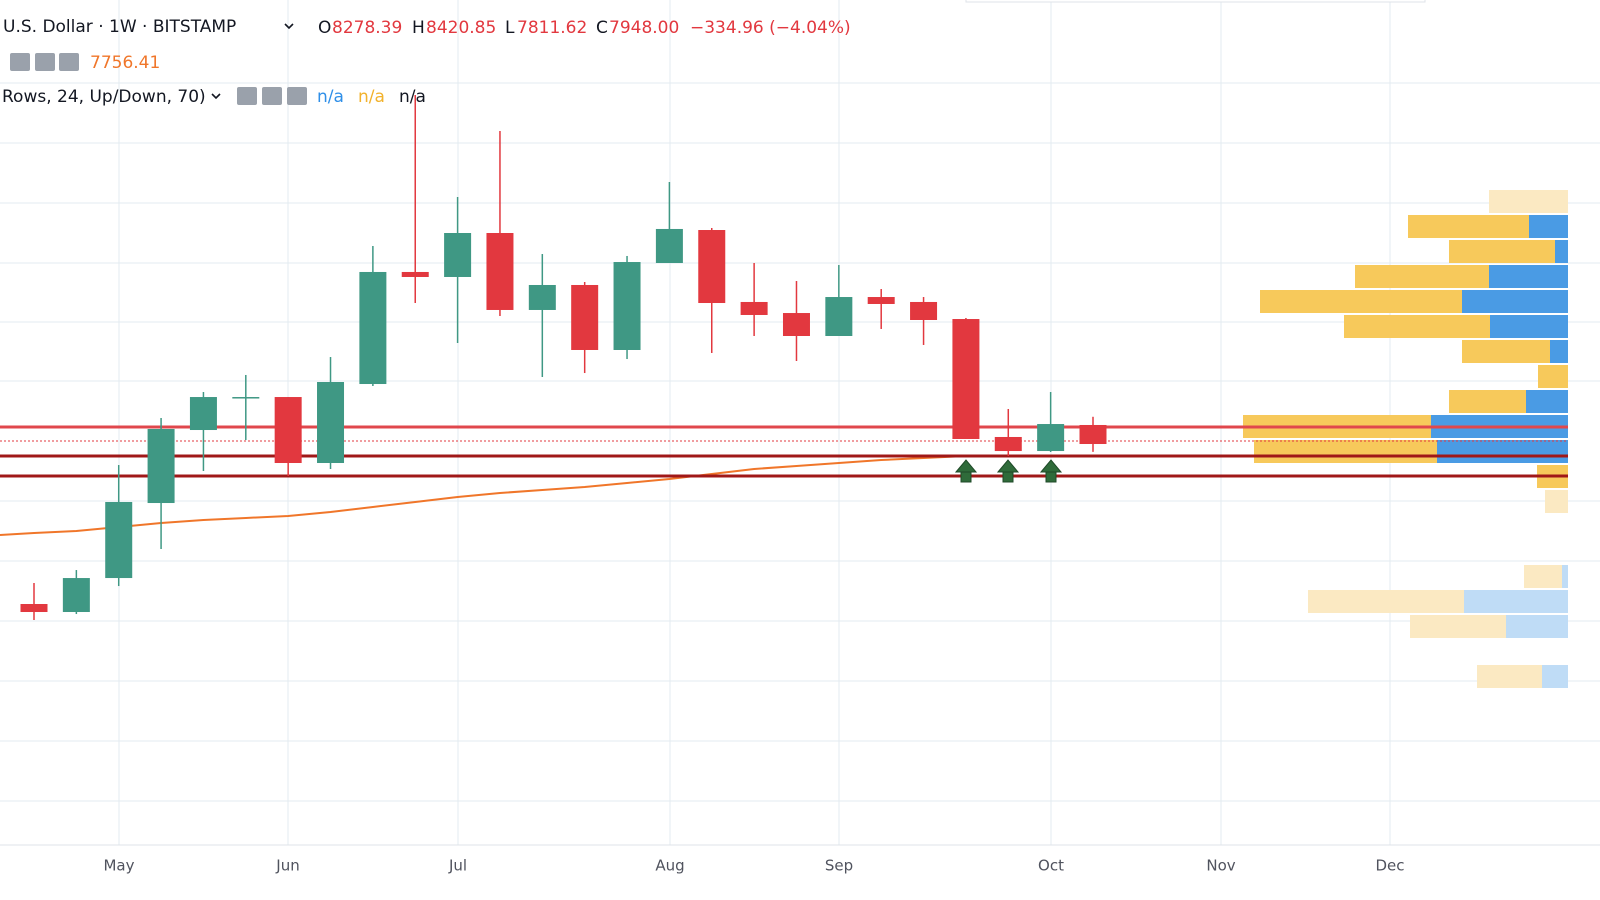 The height and width of the screenshot is (900, 1600). Describe the element at coordinates (461, 28) in the screenshot. I see `high: 8420.85` at that location.